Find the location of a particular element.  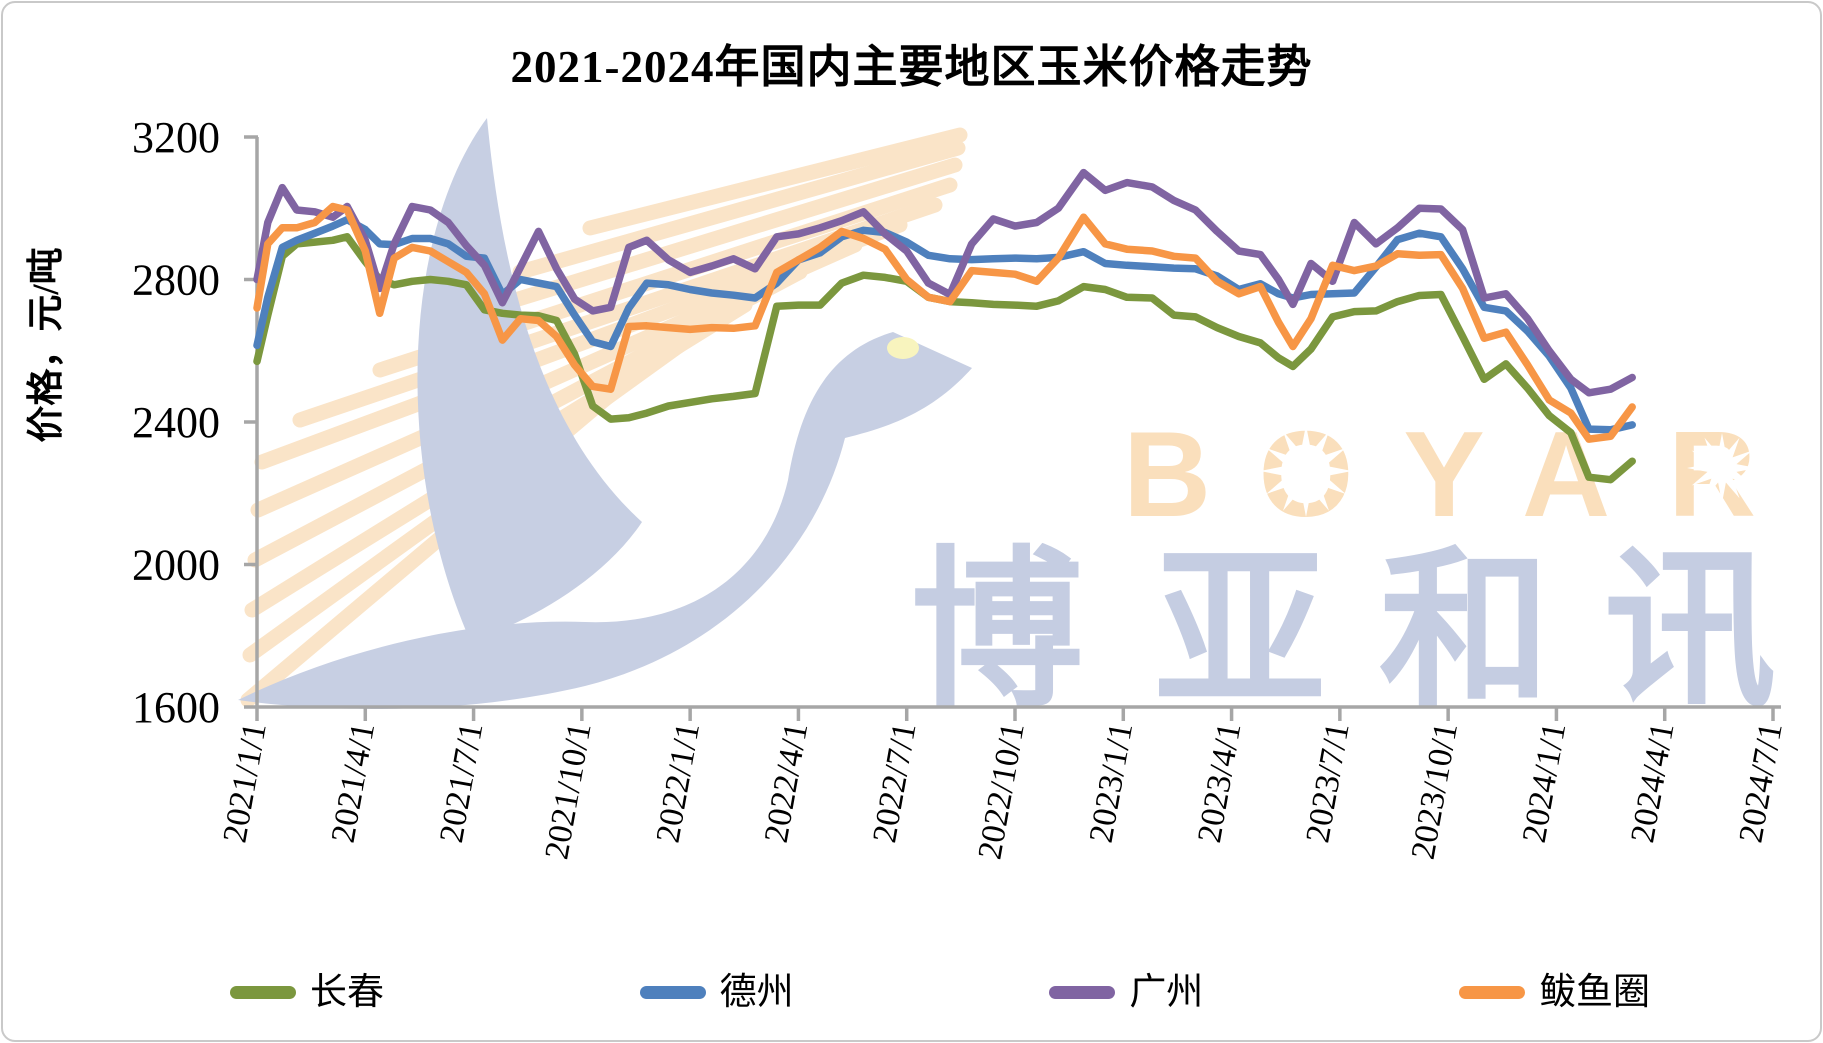

y-tick-label: 2800 is located at coordinates (176, 280).